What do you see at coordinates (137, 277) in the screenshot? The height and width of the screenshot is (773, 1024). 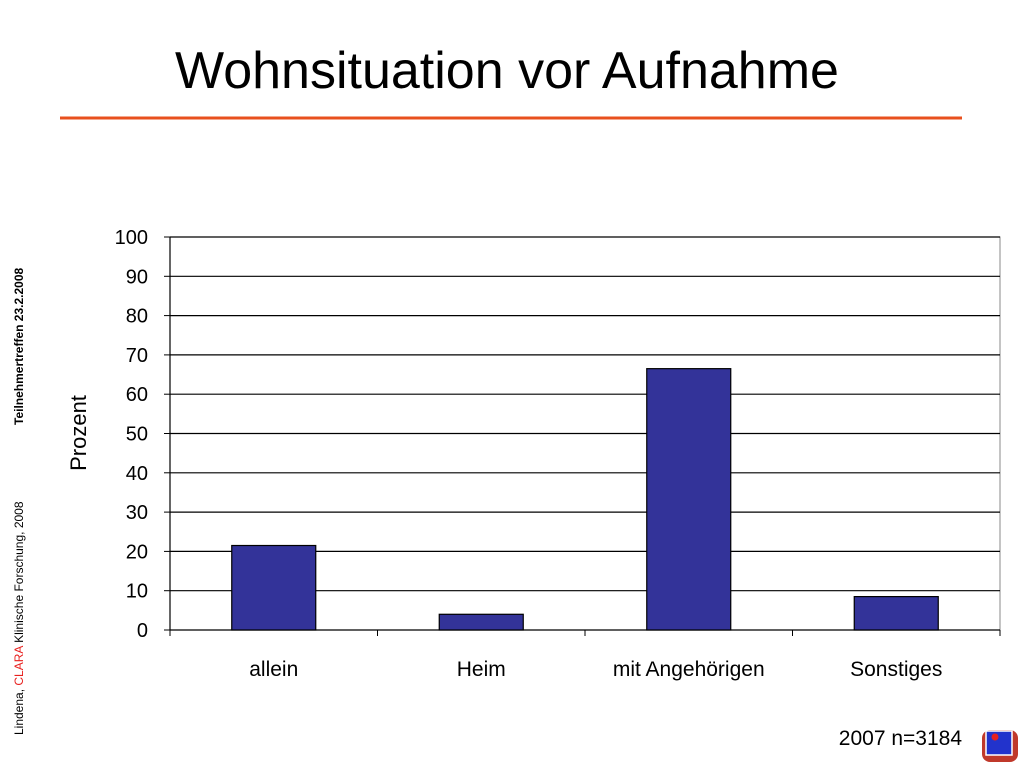 I see `y-tick-label: 90` at bounding box center [137, 277].